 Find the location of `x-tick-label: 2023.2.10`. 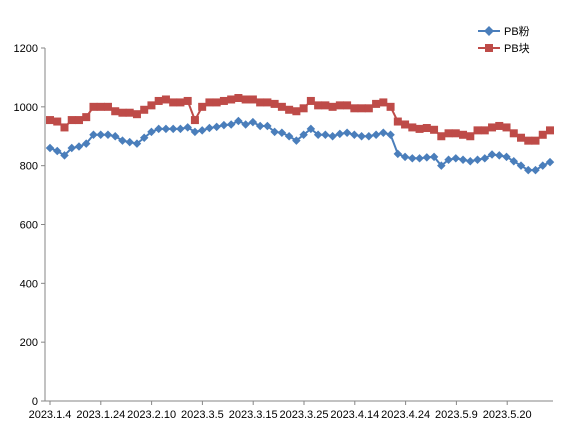

x-tick-label: 2023.2.10 is located at coordinates (151, 415).